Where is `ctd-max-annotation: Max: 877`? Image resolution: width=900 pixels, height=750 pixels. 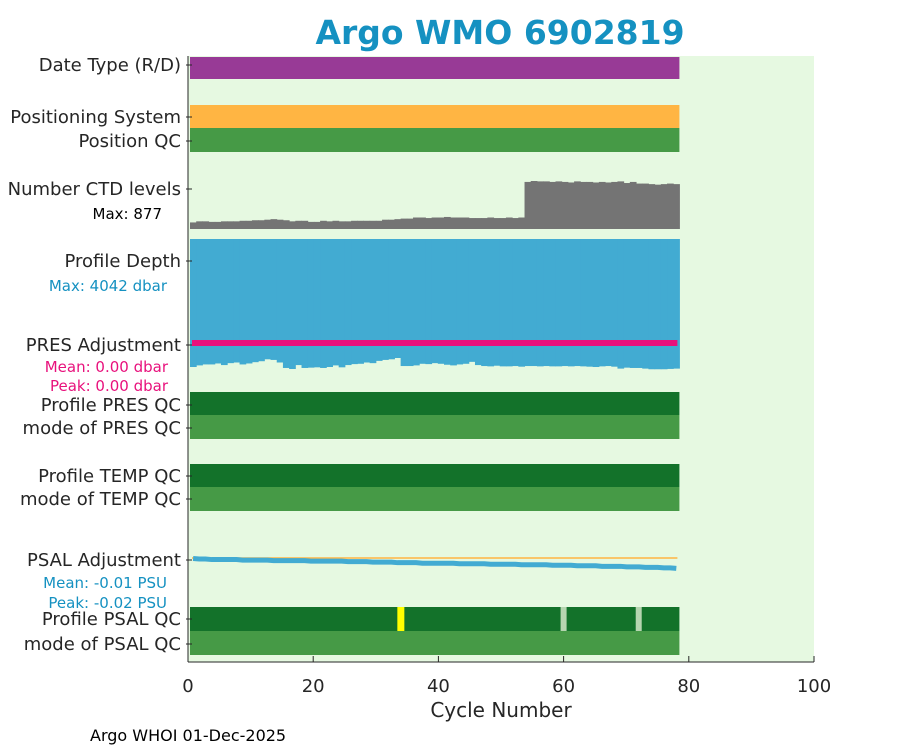
ctd-max-annotation: Max: 877 is located at coordinates (127, 214).